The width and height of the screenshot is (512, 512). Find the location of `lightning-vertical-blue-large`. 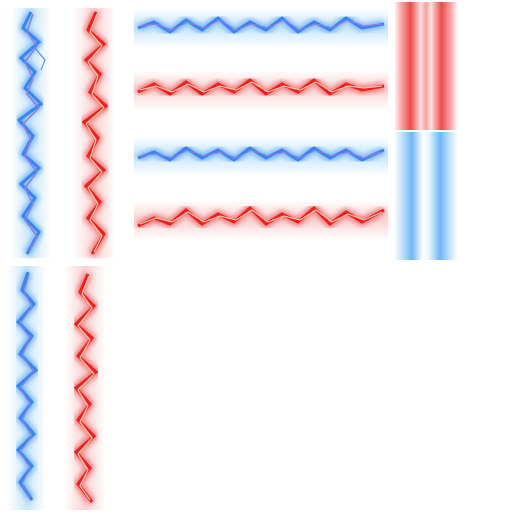

lightning-vertical-blue-large is located at coordinates (31, 133).